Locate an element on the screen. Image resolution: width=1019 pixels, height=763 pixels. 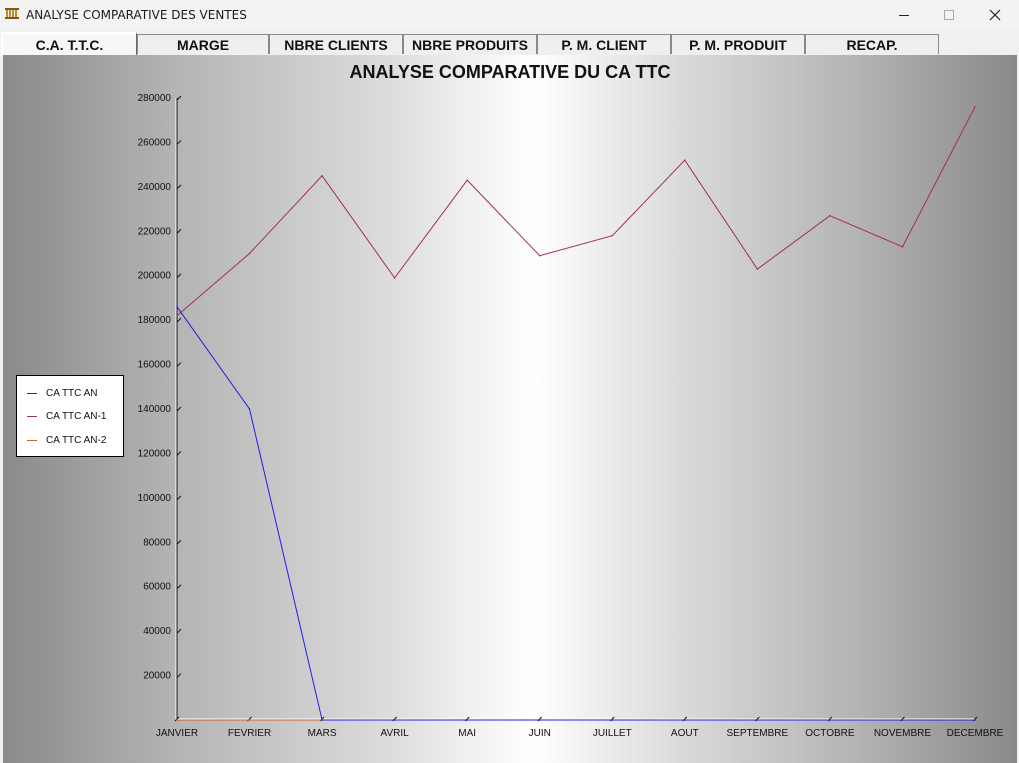
tab-recap: RECAP. is located at coordinates (872, 44).